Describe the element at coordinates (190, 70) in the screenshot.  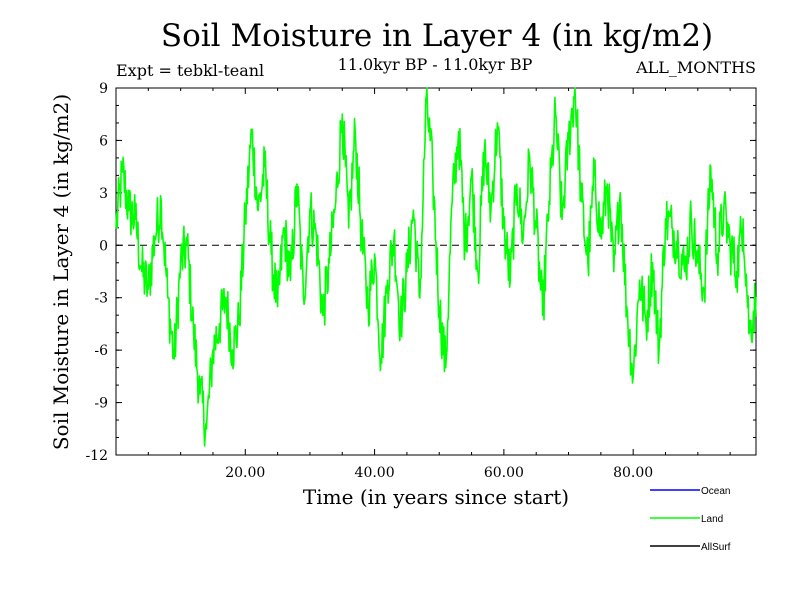
I see `experiment-label: Expt = tebkl-teanl` at that location.